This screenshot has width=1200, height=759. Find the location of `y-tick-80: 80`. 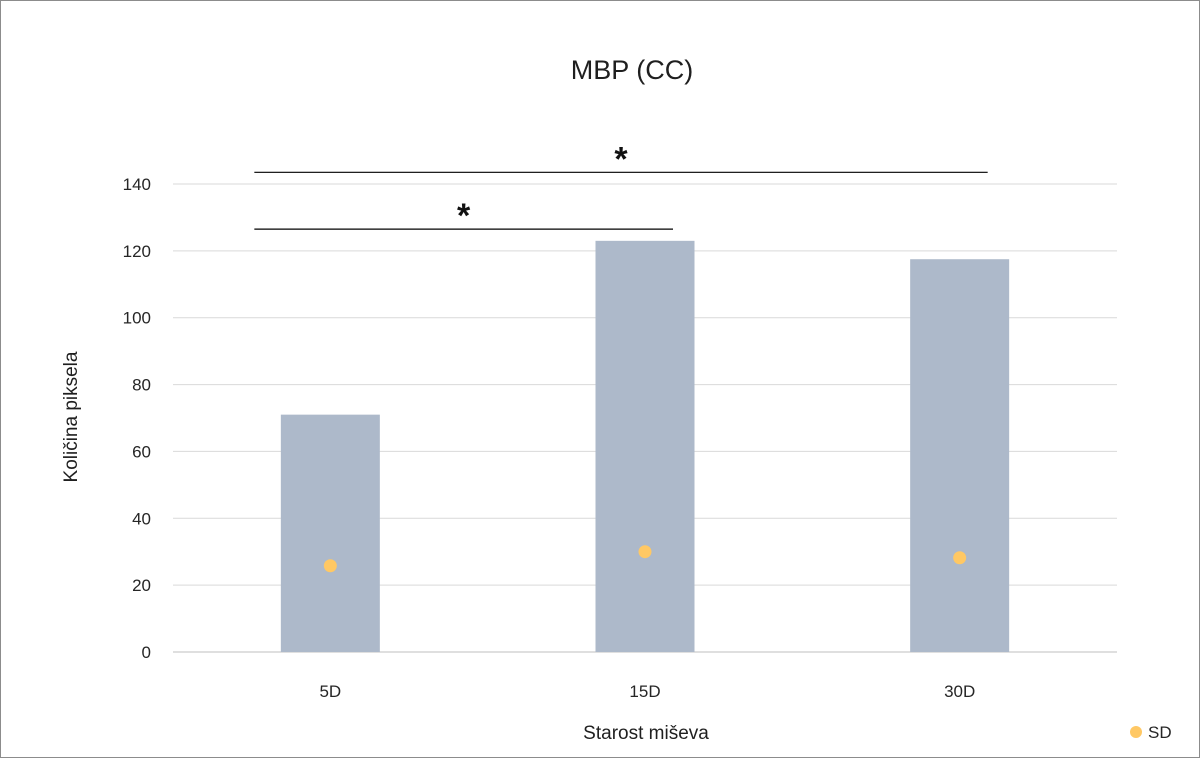

y-tick-80: 80 is located at coordinates (141, 385).